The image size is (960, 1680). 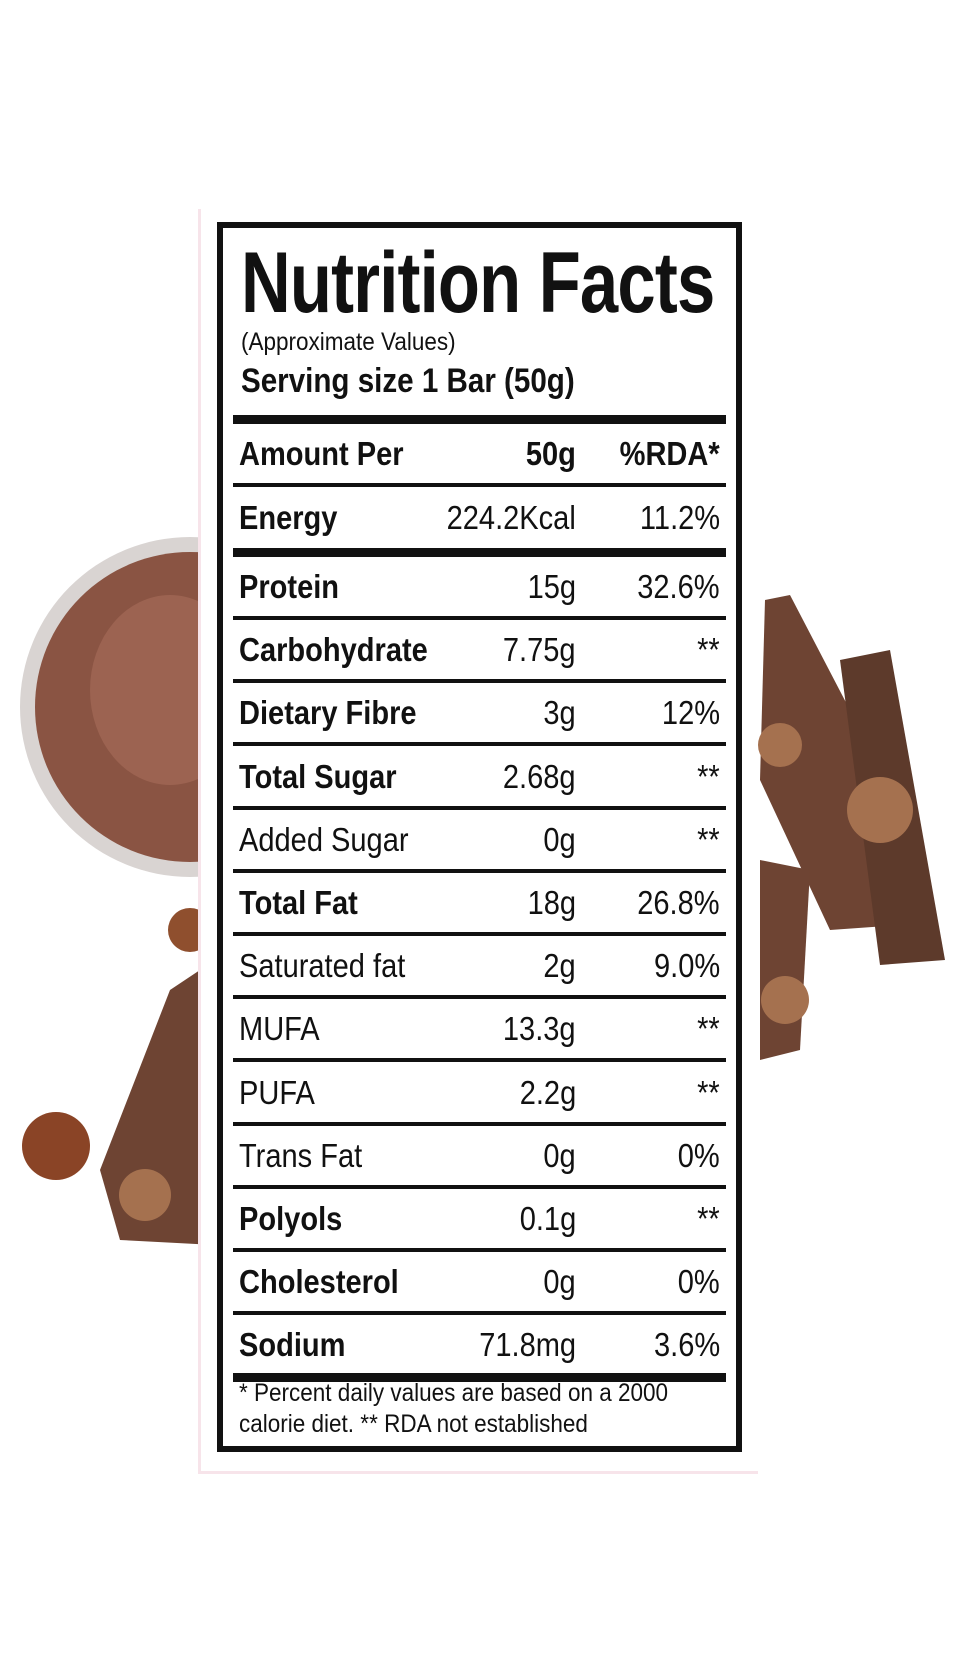 I want to click on nutrient-amount: 18g, so click(x=551, y=902).